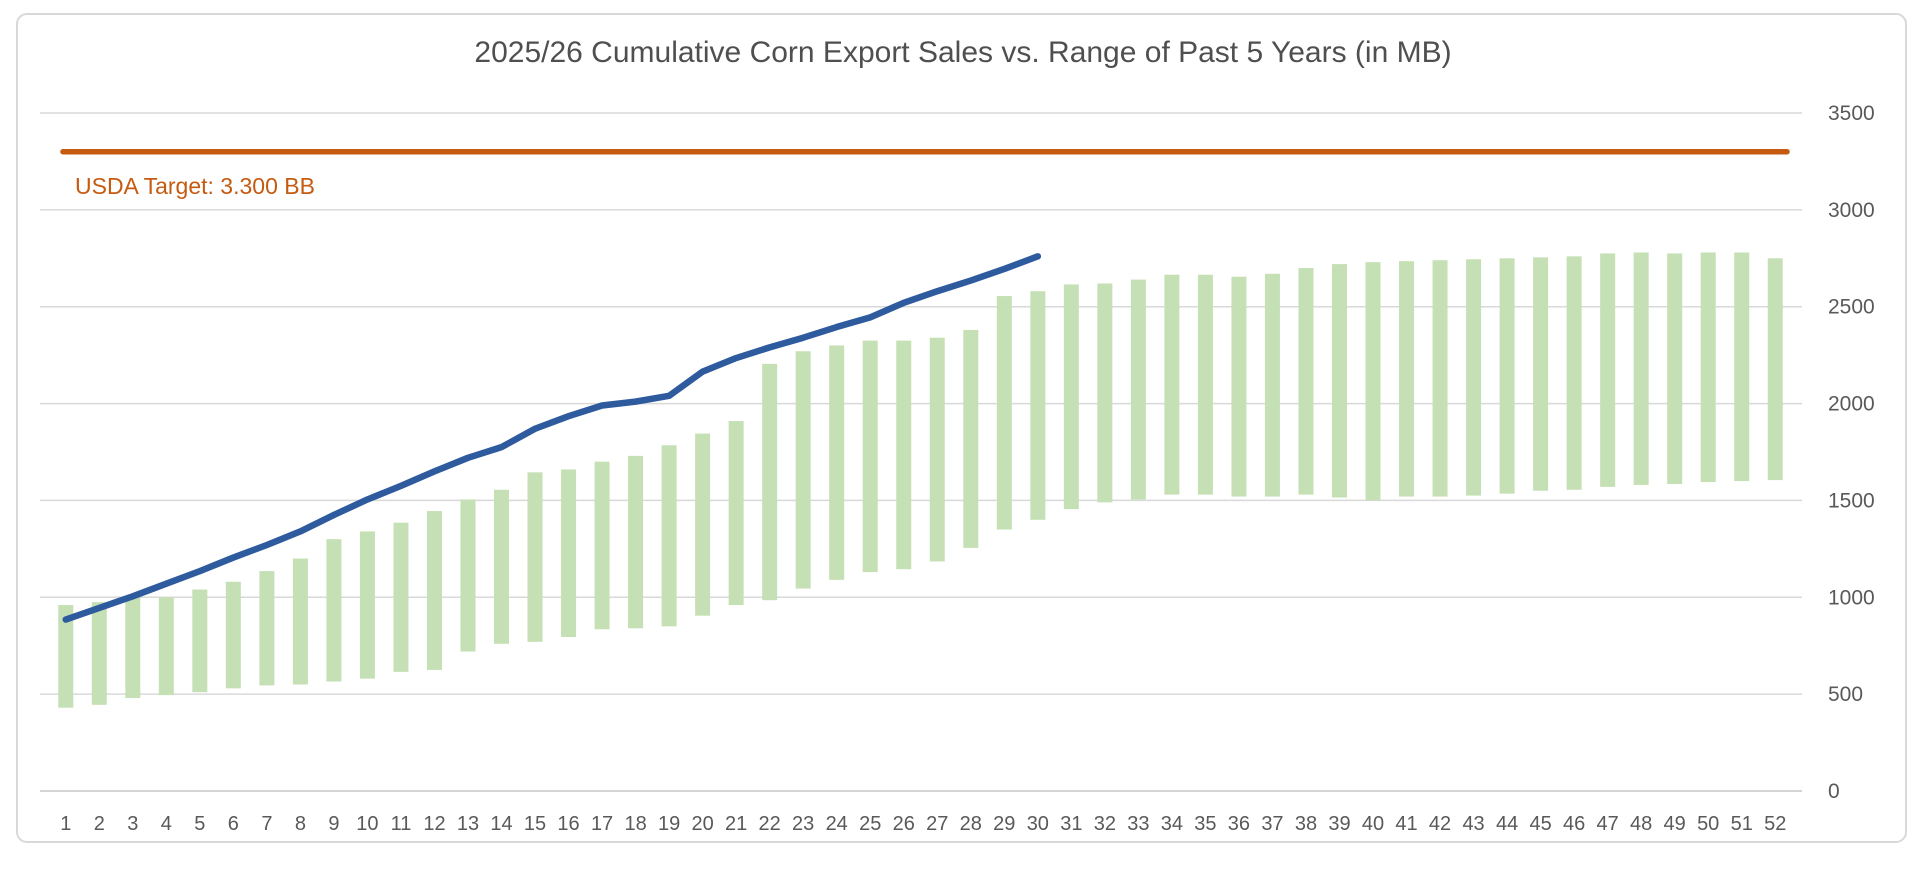 The height and width of the screenshot is (882, 1920). Describe the element at coordinates (1105, 824) in the screenshot. I see `svg-text: 32` at that location.